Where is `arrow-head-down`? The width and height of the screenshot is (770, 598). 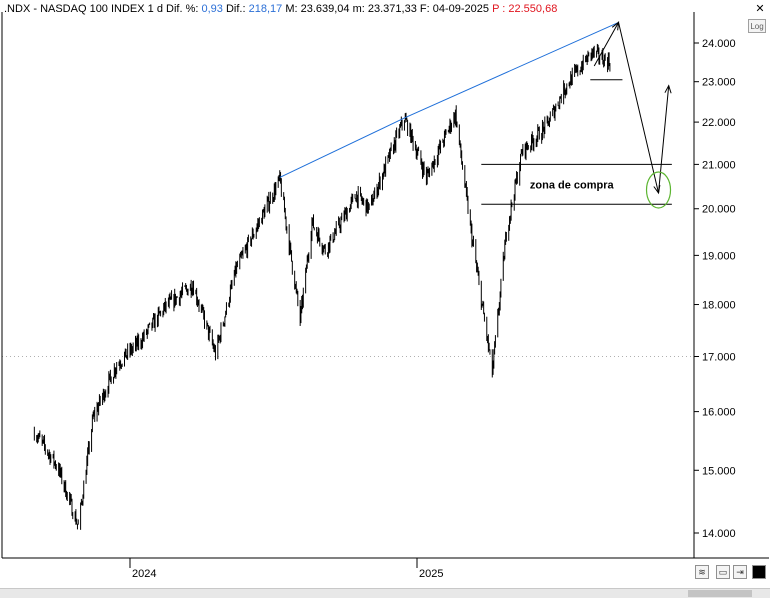
arrow-head-down is located at coordinates (657, 190).